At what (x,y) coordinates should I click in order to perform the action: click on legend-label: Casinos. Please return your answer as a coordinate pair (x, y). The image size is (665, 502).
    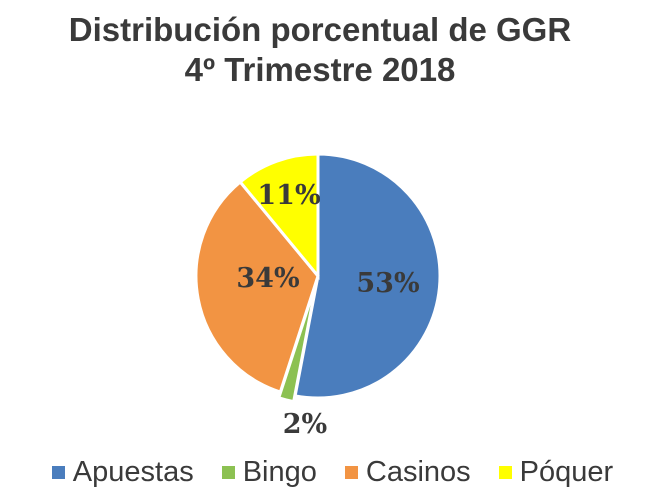
    Looking at the image, I should click on (418, 471).